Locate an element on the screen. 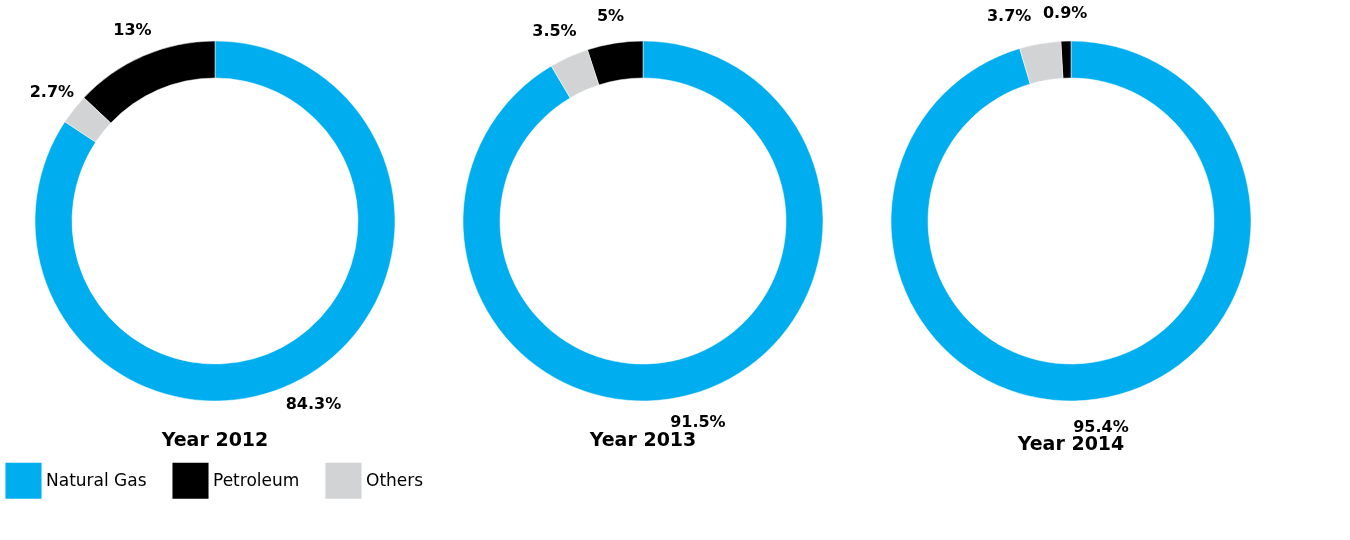 The height and width of the screenshot is (540, 1350). data-label: 0.9% is located at coordinates (1065, 13).